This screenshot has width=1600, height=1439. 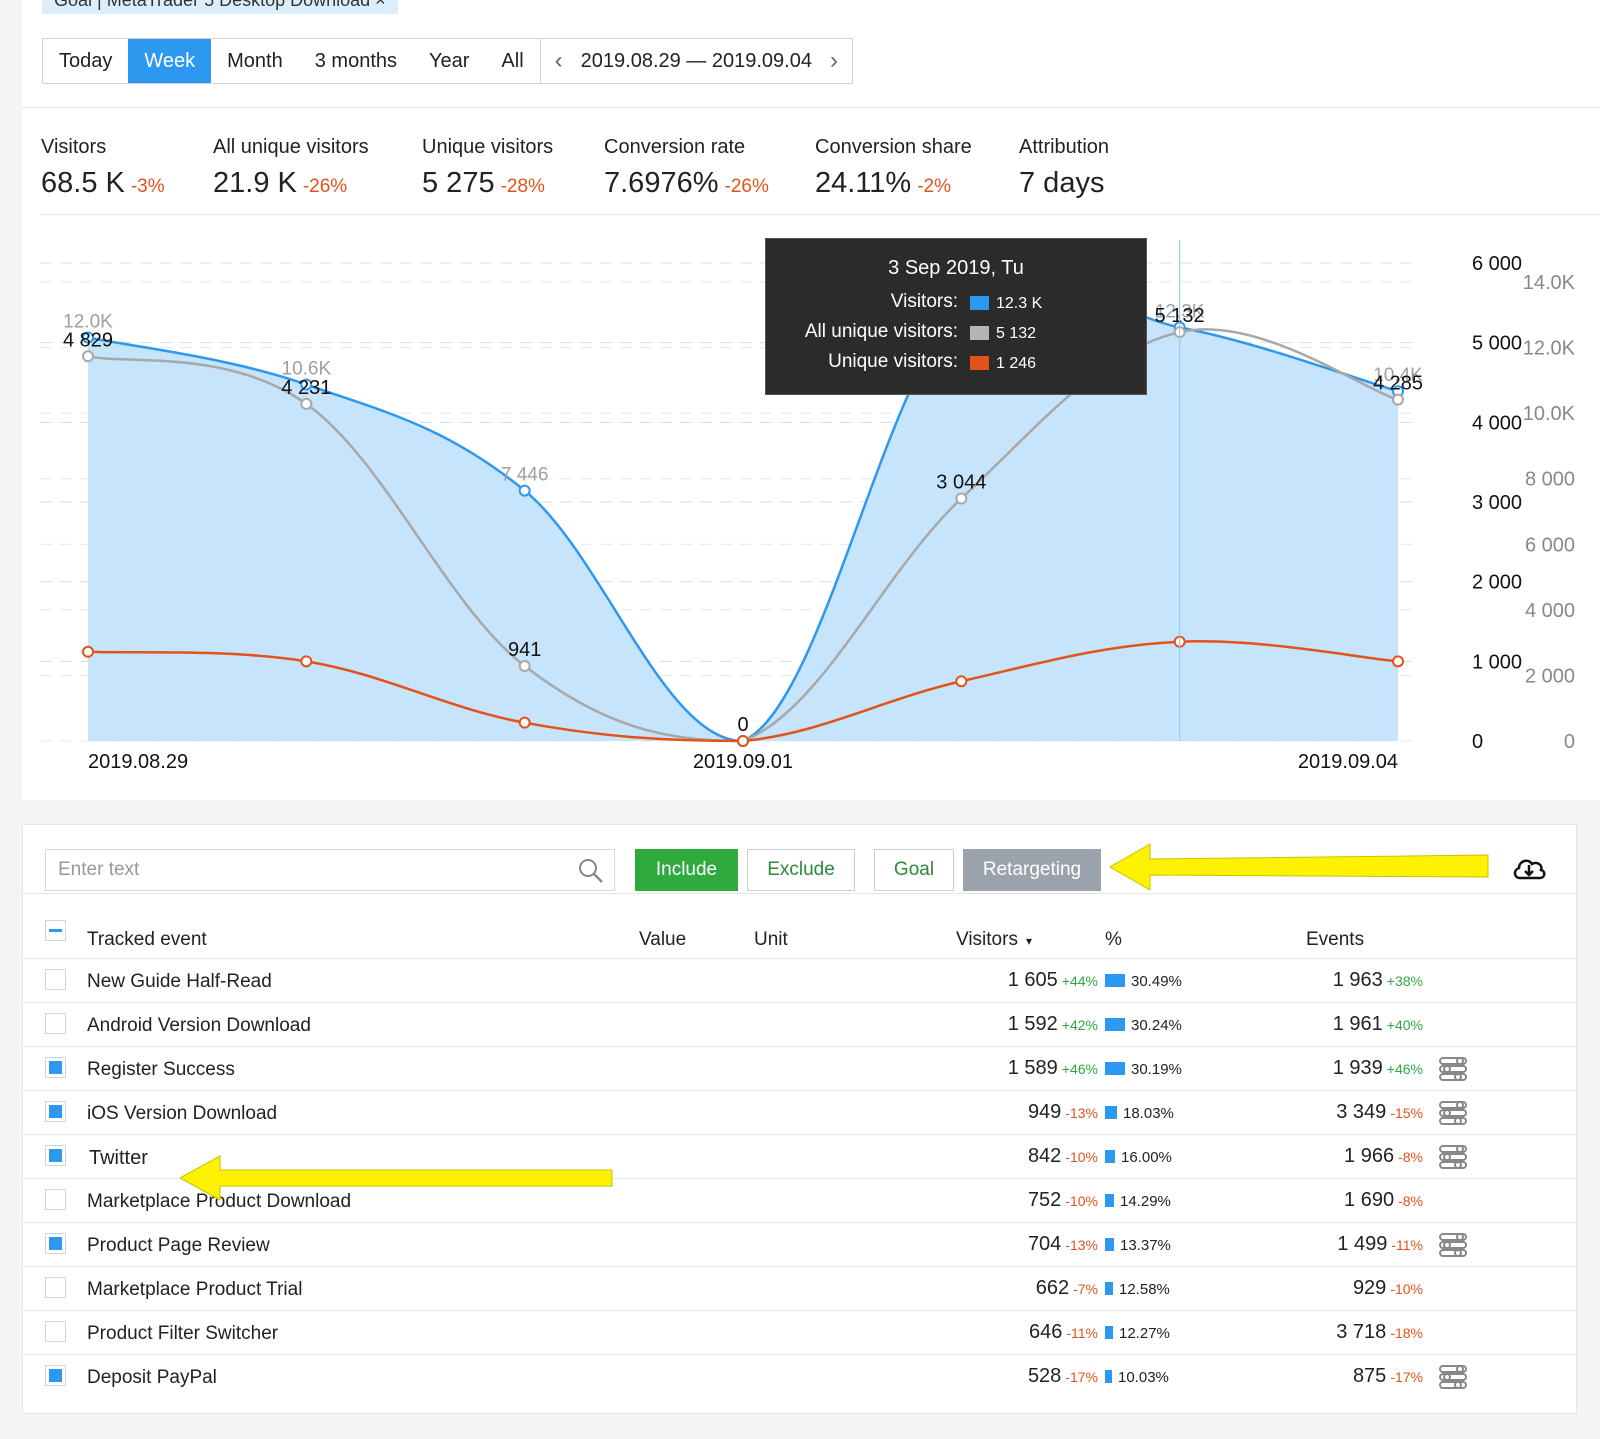 What do you see at coordinates (1361, 1332) in the screenshot?
I see `events-value: 3 718` at bounding box center [1361, 1332].